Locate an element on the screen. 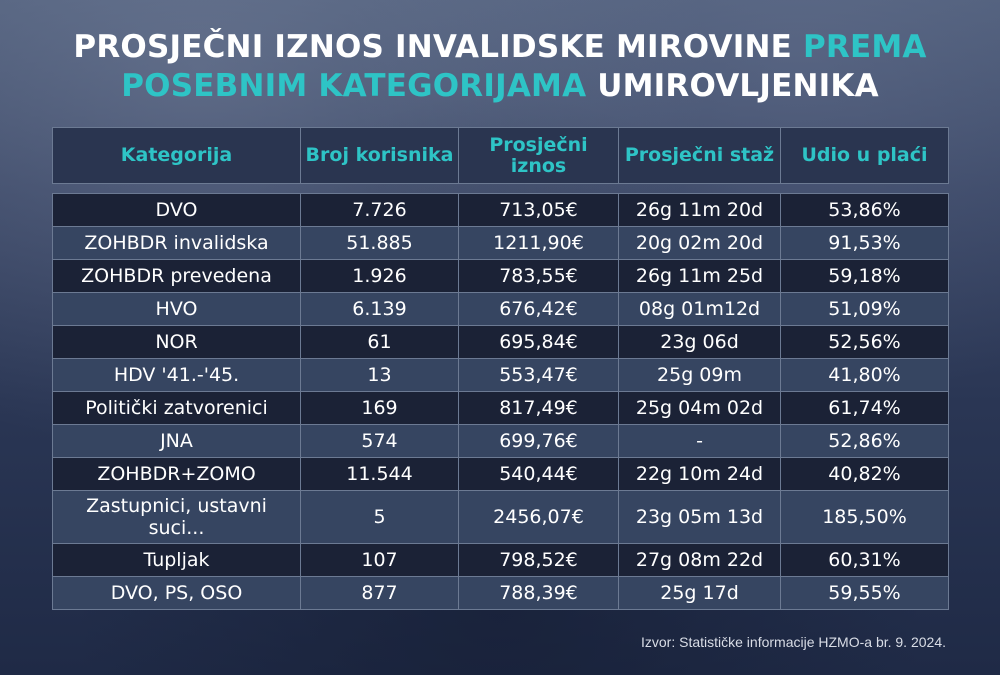 This screenshot has width=1000, height=675. cell-udio-u-placi: 41,80% is located at coordinates (864, 375).